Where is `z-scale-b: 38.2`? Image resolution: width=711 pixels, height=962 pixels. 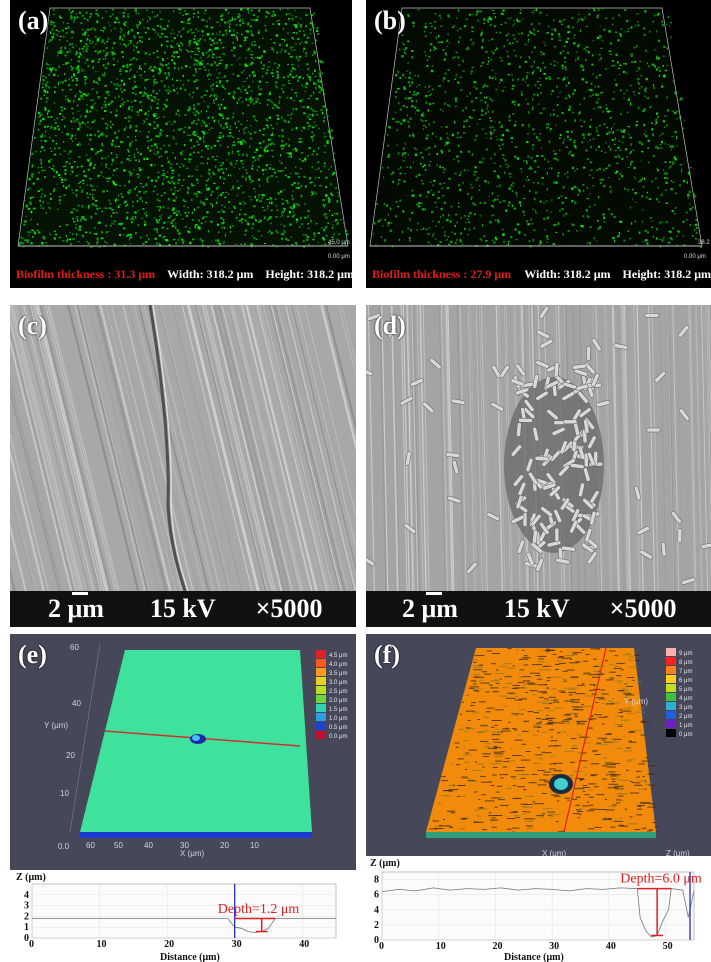 z-scale-b: 38.2 is located at coordinates (704, 243).